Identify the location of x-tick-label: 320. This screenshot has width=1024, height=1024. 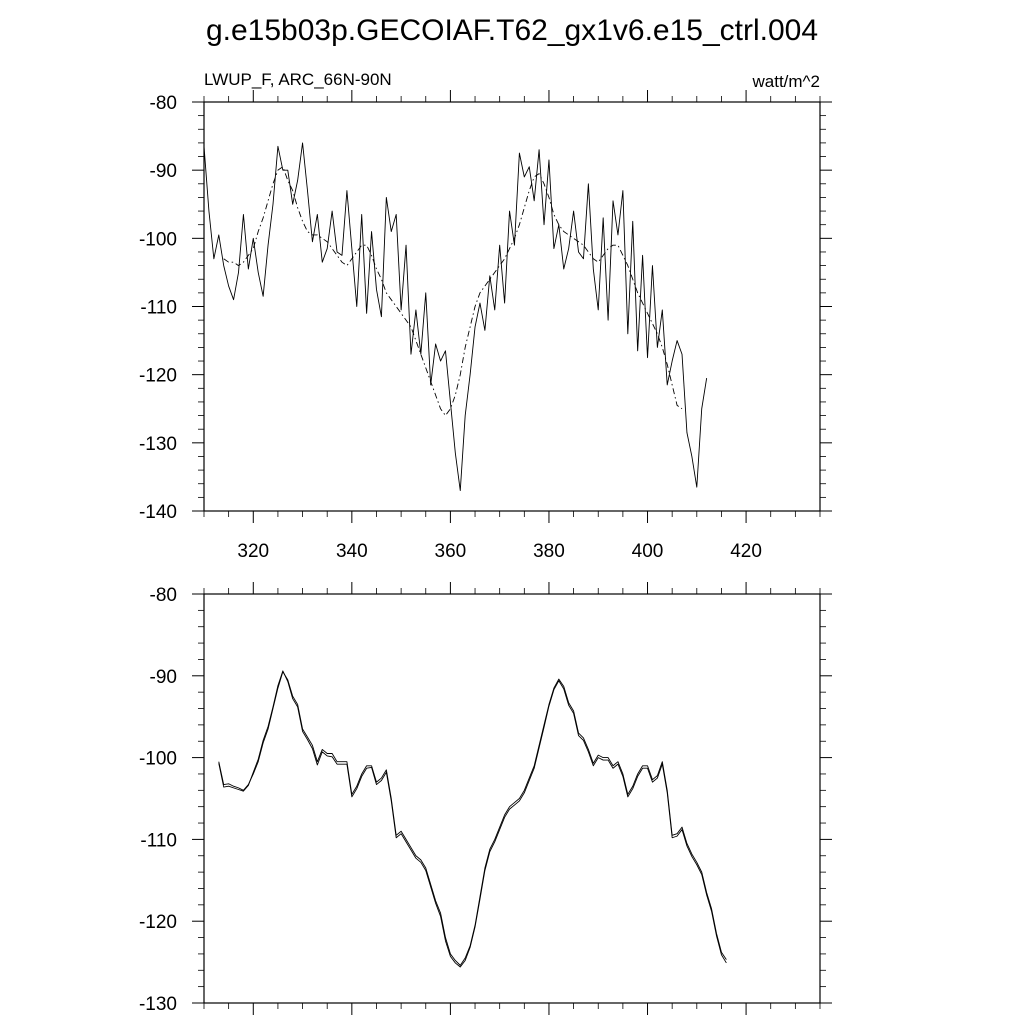
(253, 551).